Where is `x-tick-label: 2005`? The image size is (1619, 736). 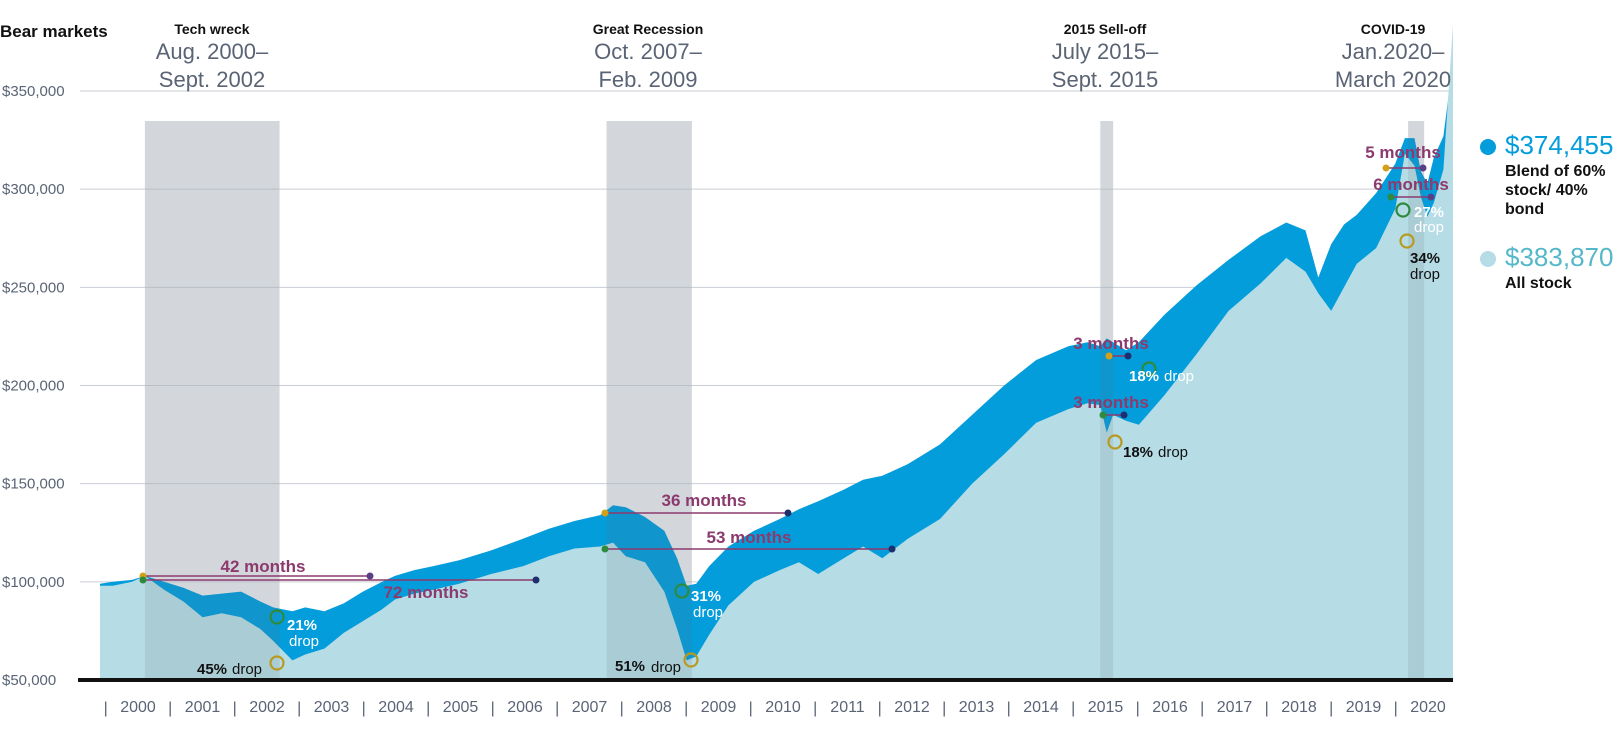 x-tick-label: 2005 is located at coordinates (461, 707).